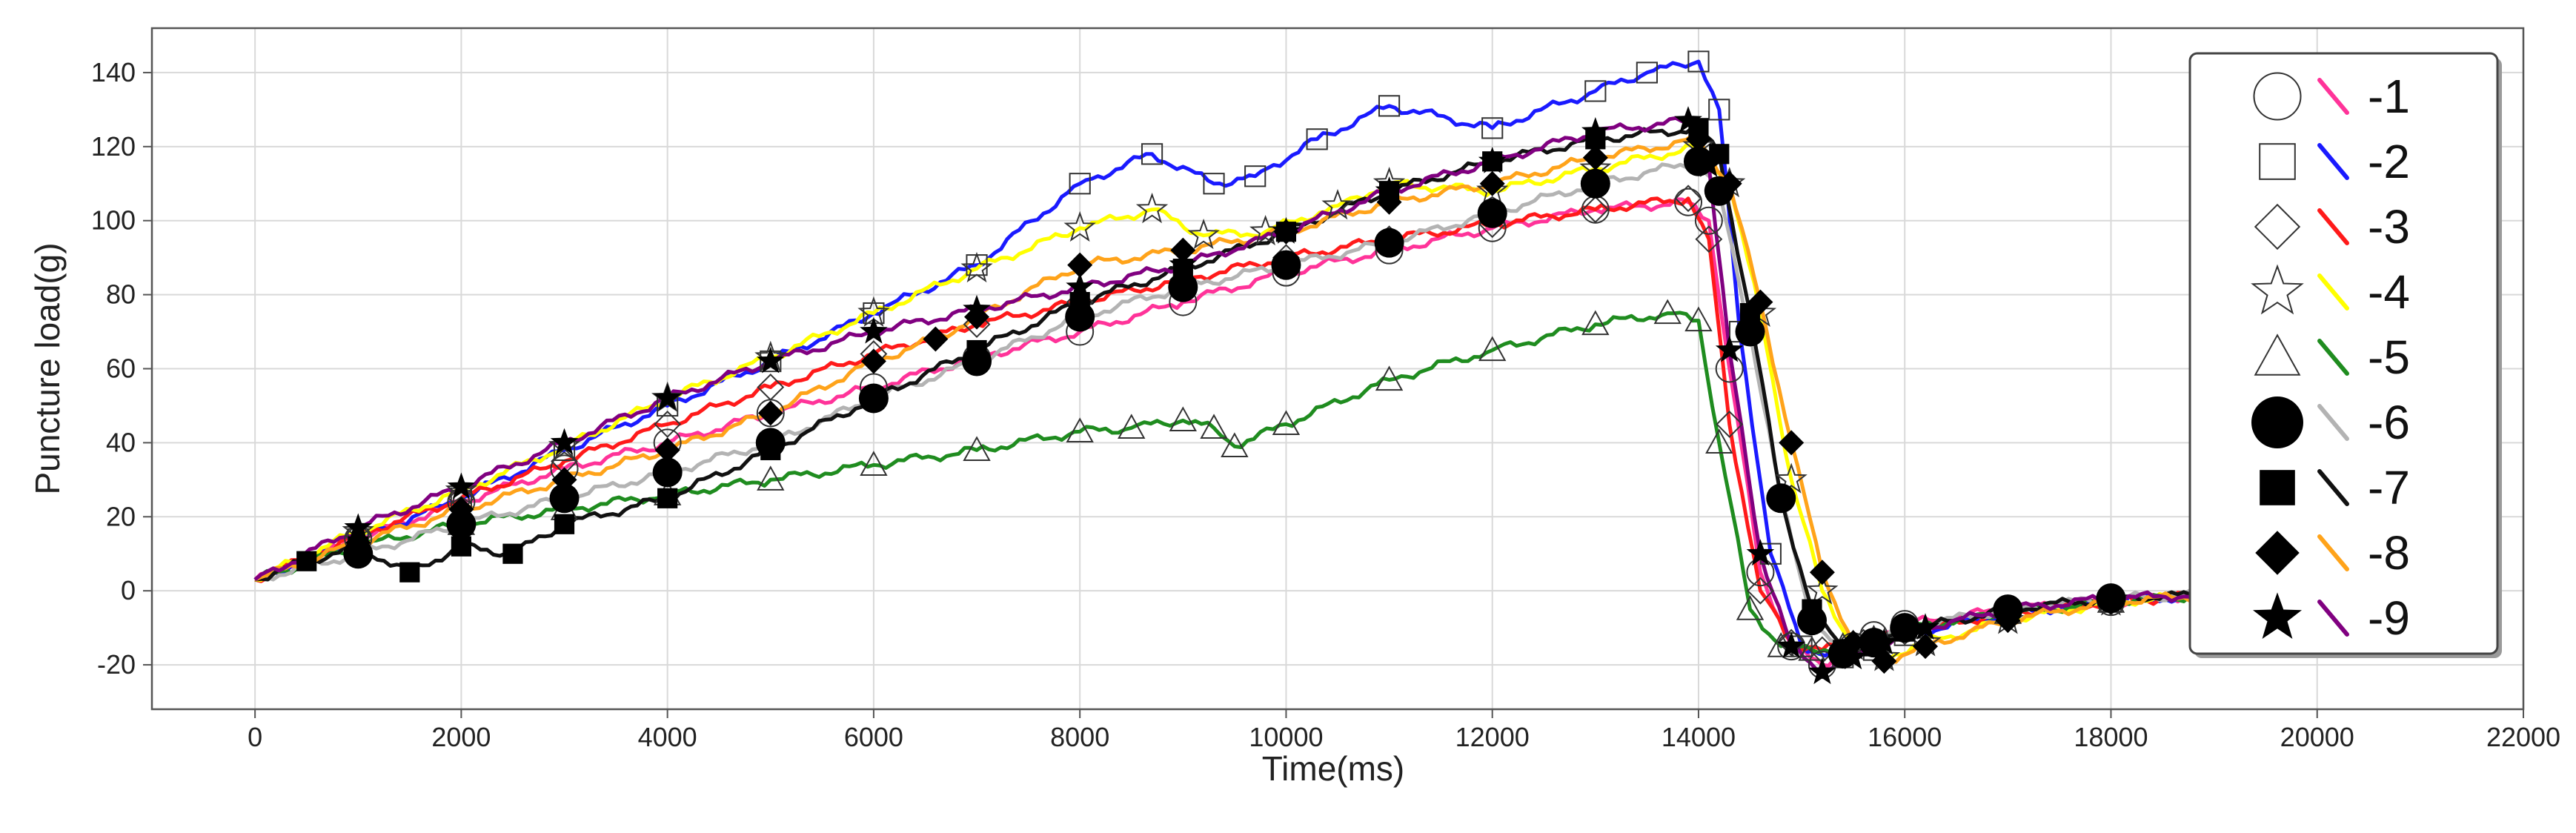 The height and width of the screenshot is (833, 2576). I want to click on legend-entry: -5, so click(2332, 357).